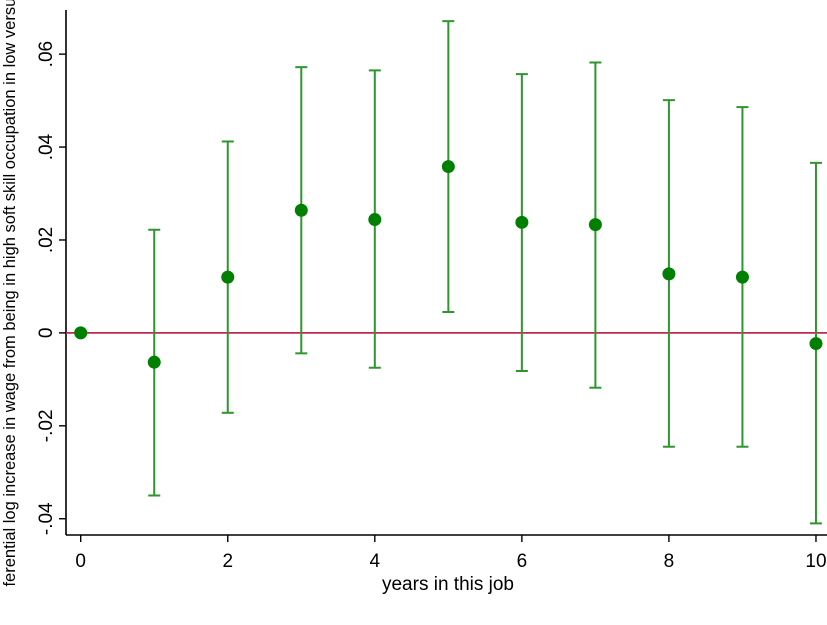 Image resolution: width=827 pixels, height=625 pixels. Describe the element at coordinates (522, 561) in the screenshot. I see `x-tick-label: 6` at that location.